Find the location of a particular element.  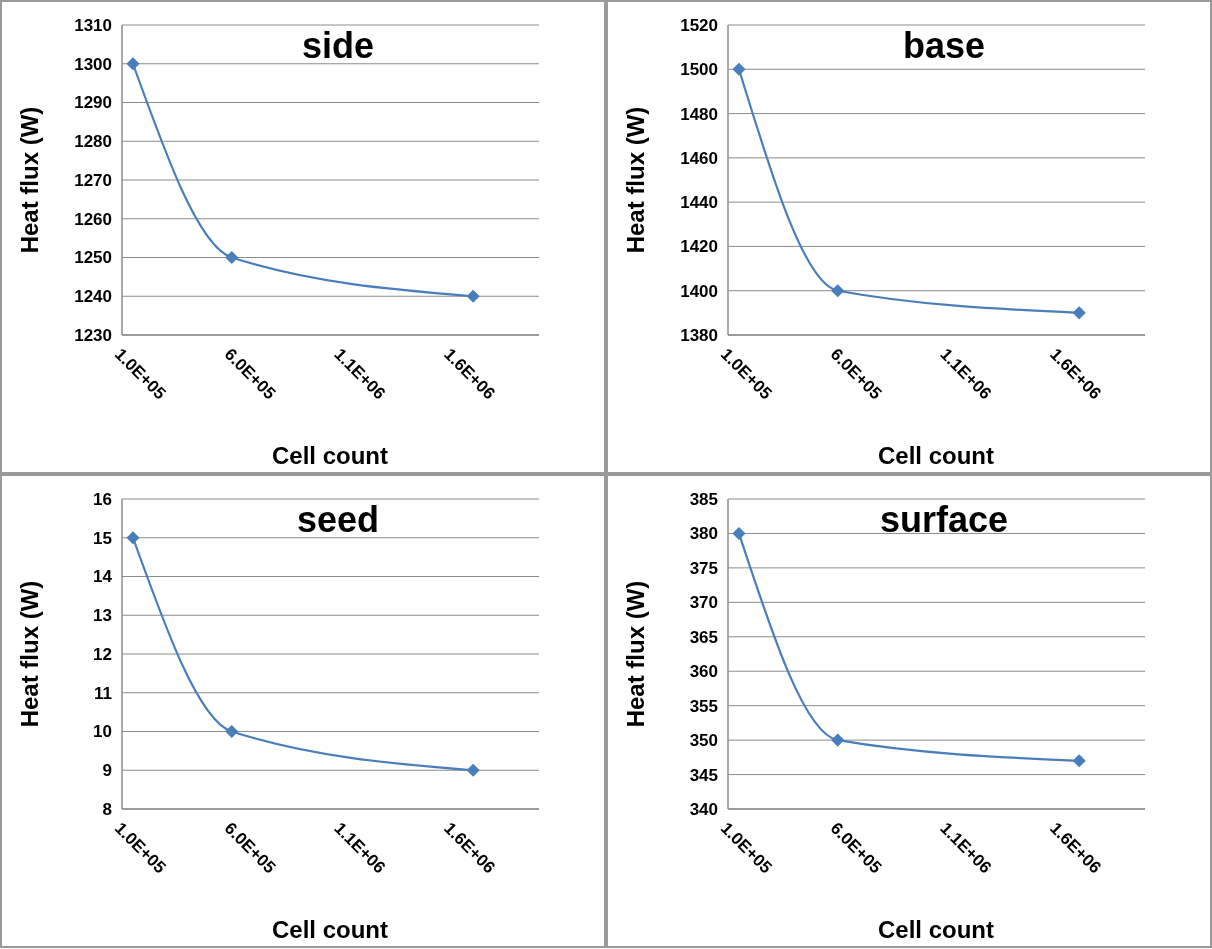

y-tick-label: 1250 is located at coordinates (93, 258).